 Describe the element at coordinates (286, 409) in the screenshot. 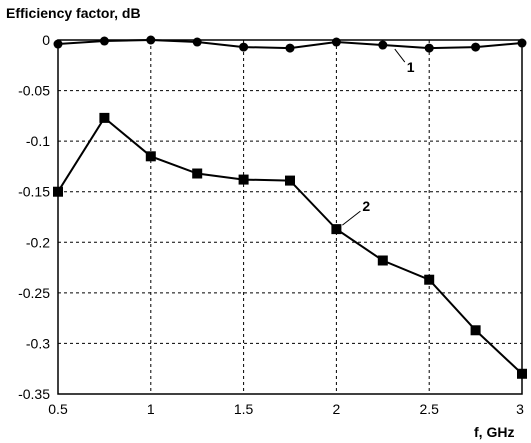

I see `x-tick-labels: 0.5 1 1.5 2 2.5 3` at that location.